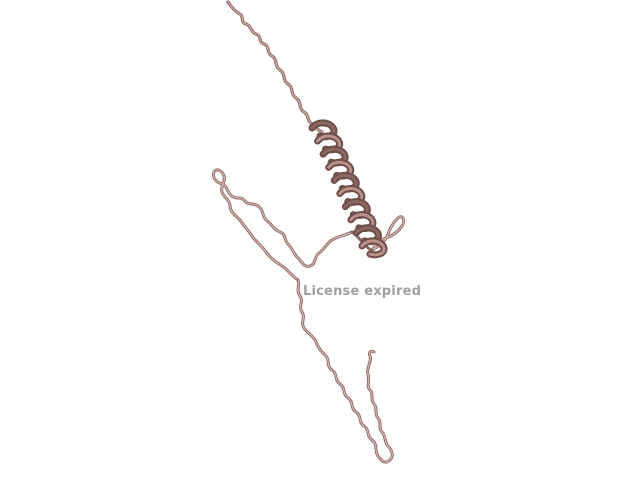 This screenshot has width=640, height=480. What do you see at coordinates (362, 291) in the screenshot?
I see `license-watermark: License expired` at bounding box center [362, 291].